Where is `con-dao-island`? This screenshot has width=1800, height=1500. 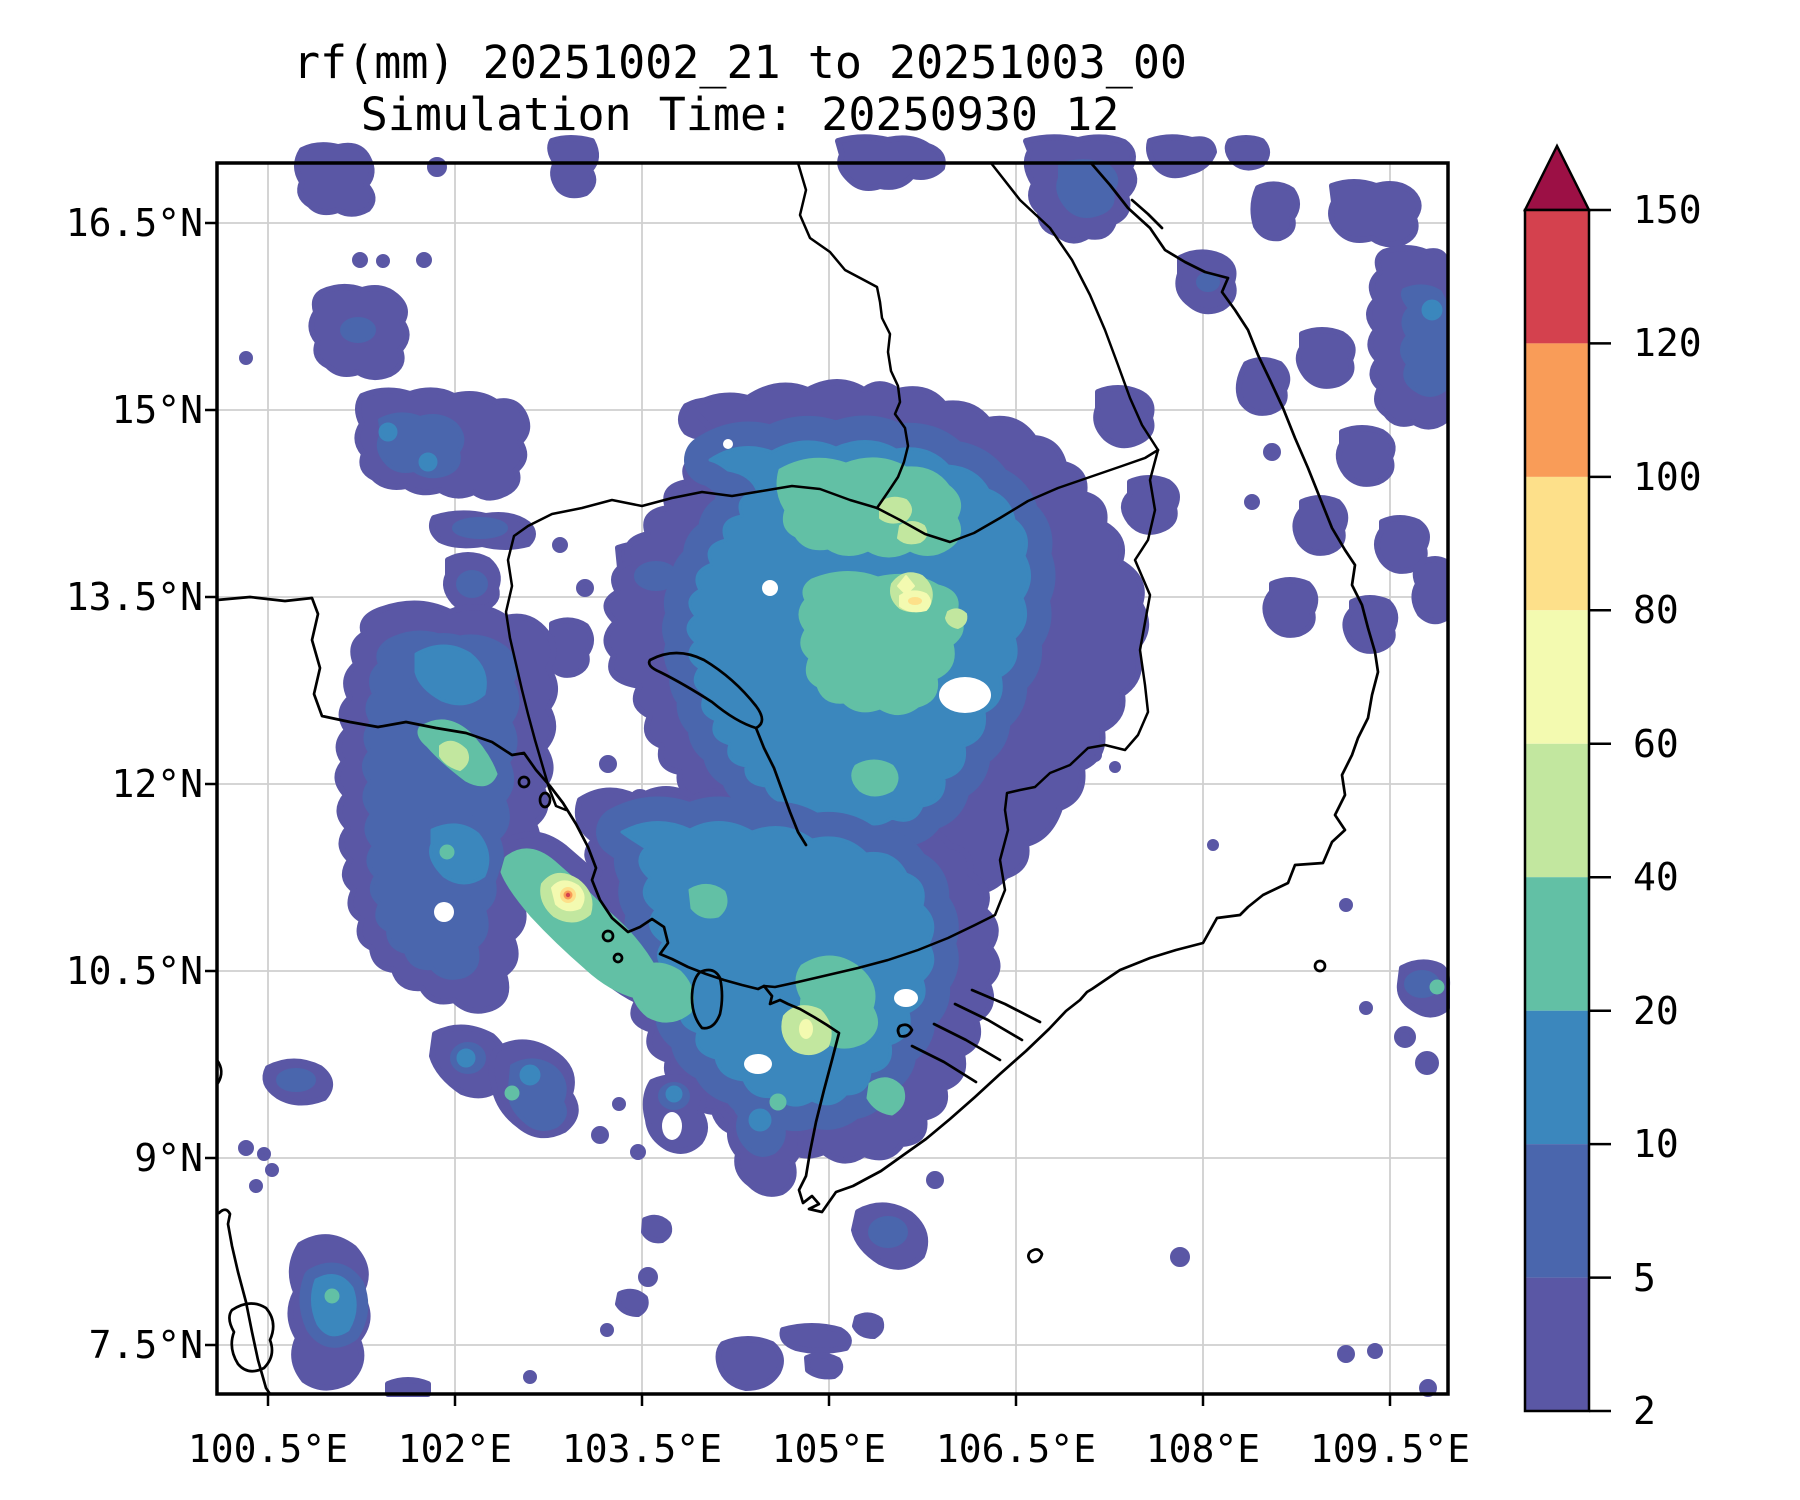
con-dao-island is located at coordinates (1035, 1256).